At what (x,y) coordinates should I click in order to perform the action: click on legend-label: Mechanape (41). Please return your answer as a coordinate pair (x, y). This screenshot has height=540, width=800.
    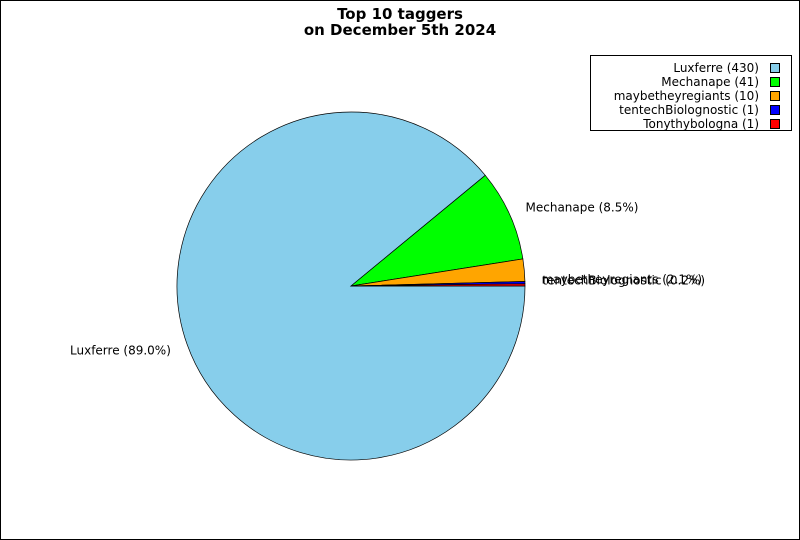
    Looking at the image, I should click on (710, 82).